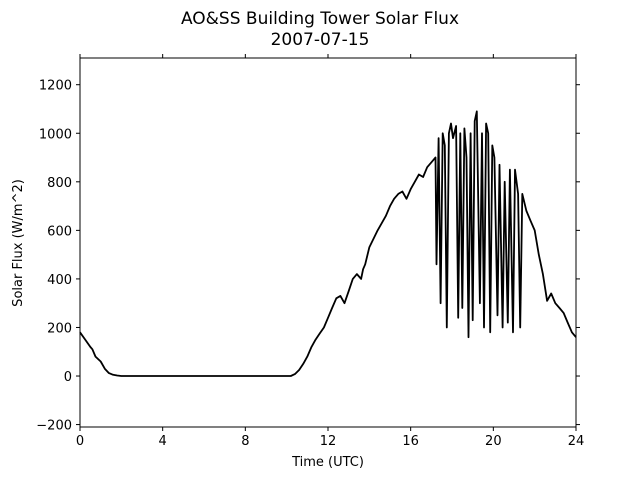 This screenshot has width=640, height=480. I want to click on y-tick-label: −200, so click(54, 426).